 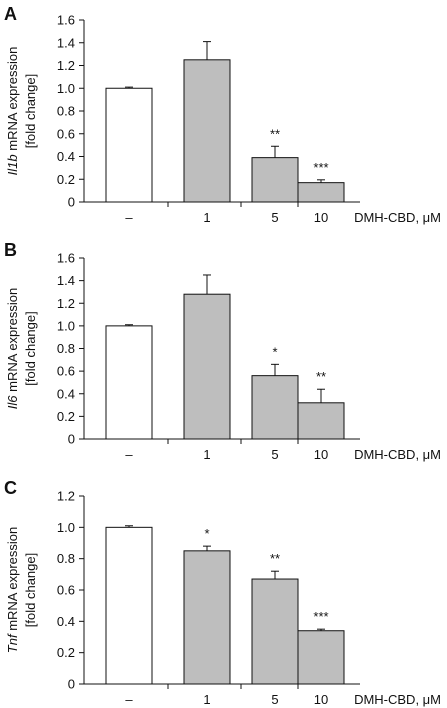 I want to click on y-axis-label: Il1b mRNA expression, so click(x=12, y=111).